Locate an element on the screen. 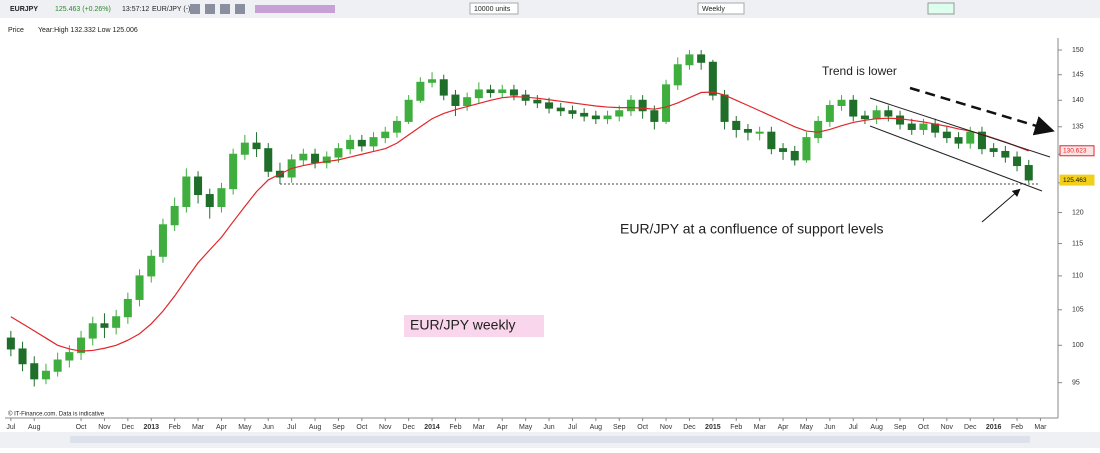  interval-select is located at coordinates (721, 8).